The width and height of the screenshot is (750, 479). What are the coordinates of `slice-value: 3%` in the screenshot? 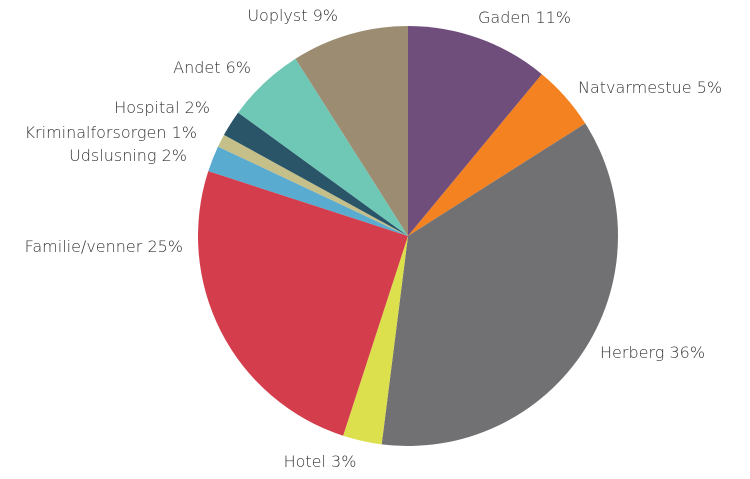 It's located at (343, 461).